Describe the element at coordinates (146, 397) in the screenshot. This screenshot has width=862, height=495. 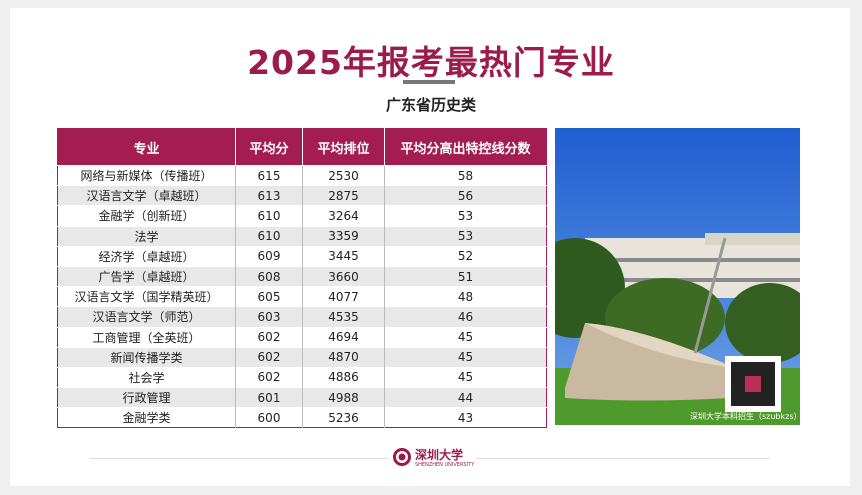
I see `table-cell: 行政管理` at that location.